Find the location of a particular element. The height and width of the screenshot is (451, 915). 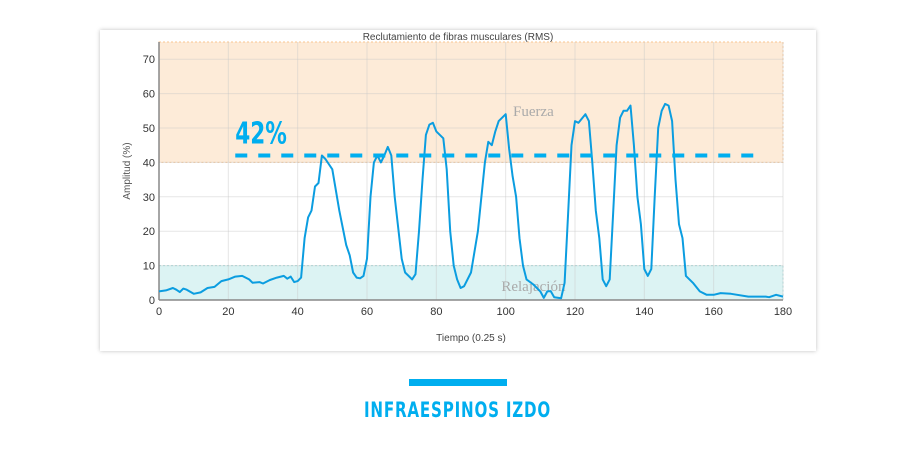

y-tick-label: 70 is located at coordinates (149, 60).